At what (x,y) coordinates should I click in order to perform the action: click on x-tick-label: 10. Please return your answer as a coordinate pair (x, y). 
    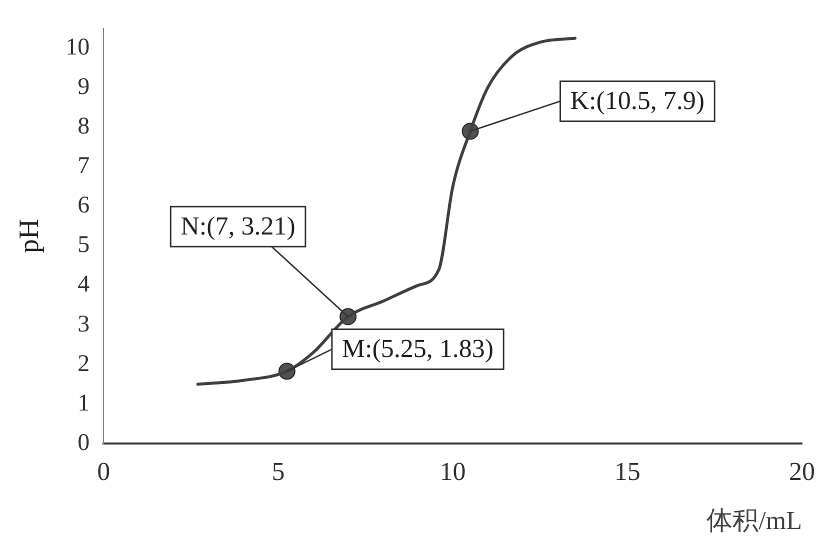
    Looking at the image, I should click on (453, 471).